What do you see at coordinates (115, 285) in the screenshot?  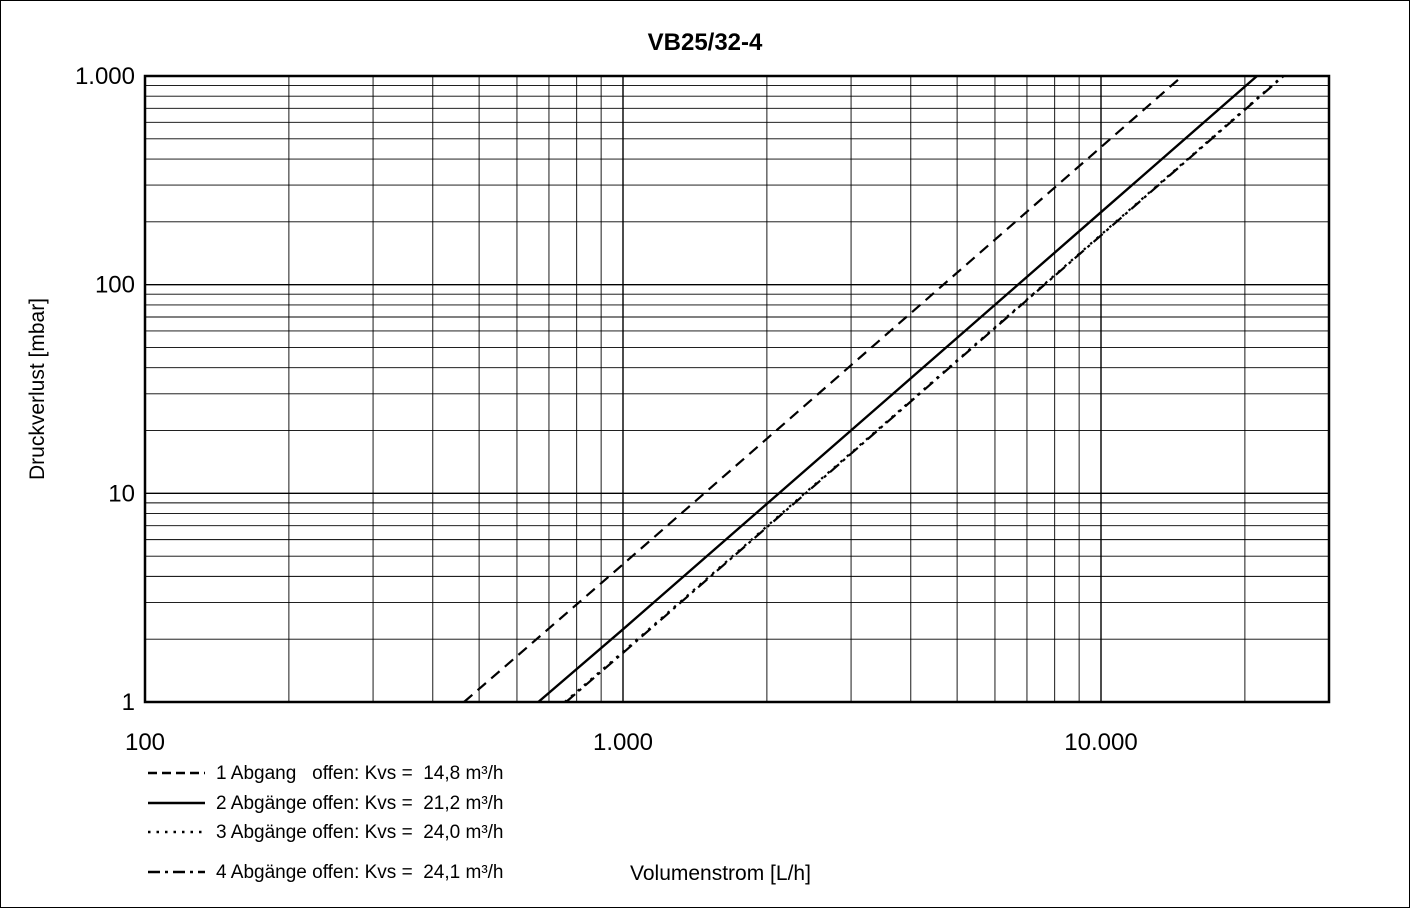 I see `y-tick-label: 100` at bounding box center [115, 285].